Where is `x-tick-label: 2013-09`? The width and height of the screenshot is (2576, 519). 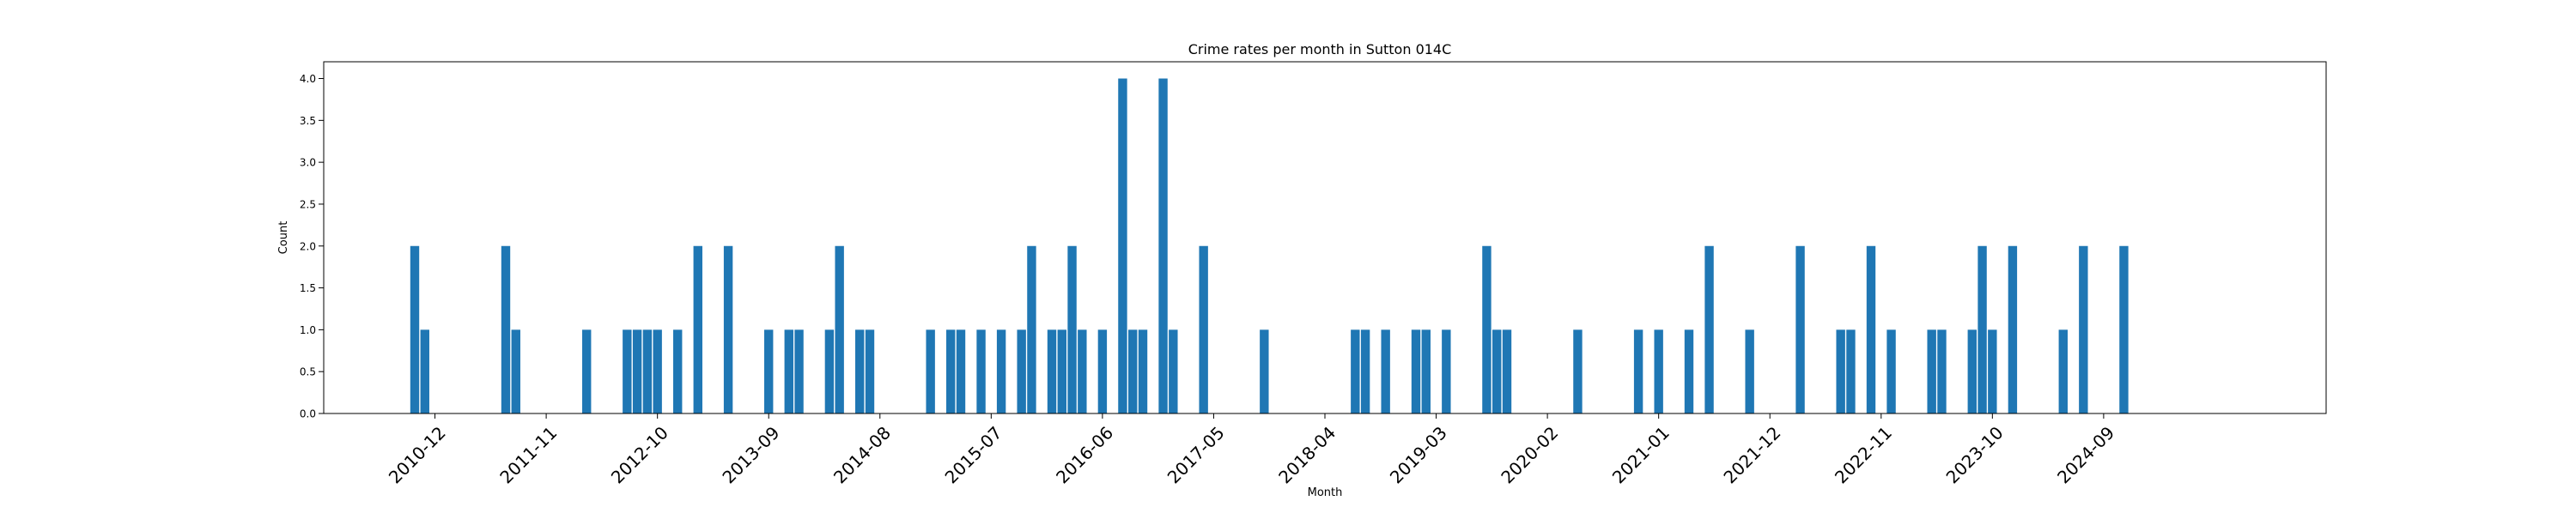
x-tick-label: 2013-09 is located at coordinates (750, 454).